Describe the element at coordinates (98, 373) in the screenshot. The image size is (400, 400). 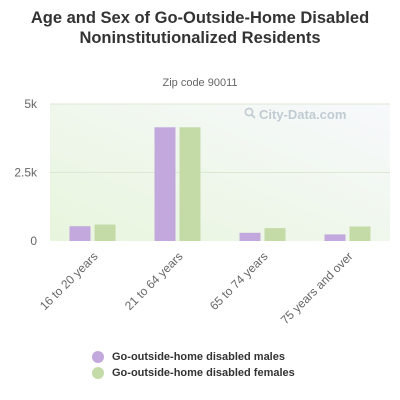
I see `legend-swatch-females` at that location.